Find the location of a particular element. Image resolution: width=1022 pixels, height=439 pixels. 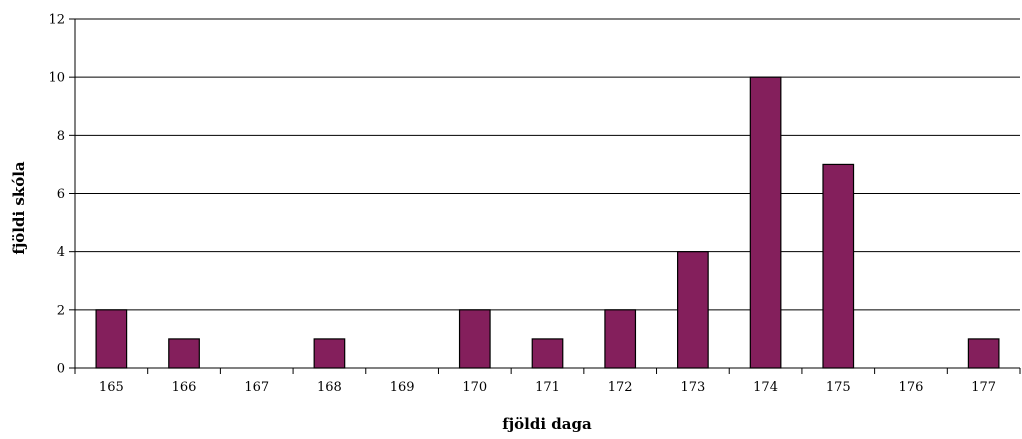

y-tick-label: 6 is located at coordinates (61, 194).